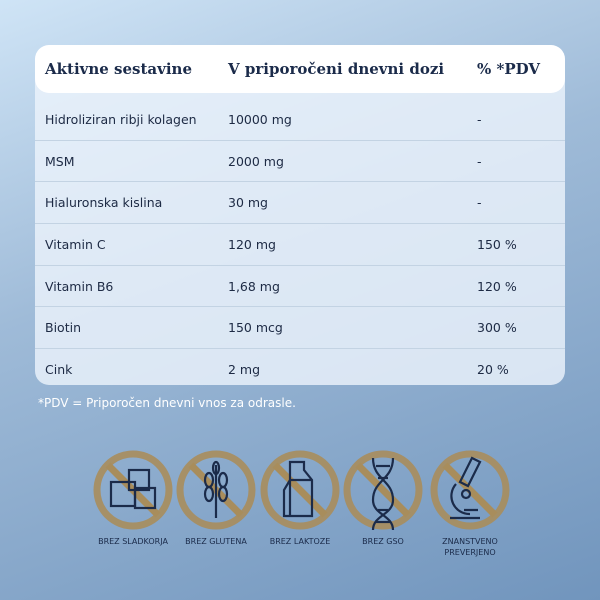 The image size is (600, 600). Describe the element at coordinates (300, 366) in the screenshot. I see `table-row: Cink 2 mg 20 %` at that location.